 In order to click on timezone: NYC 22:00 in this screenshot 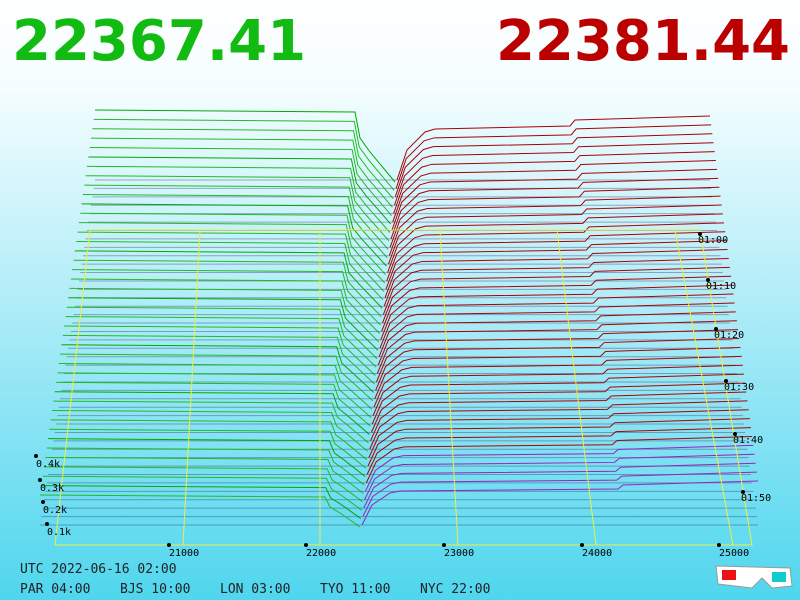, I will do `click(455, 589)`.